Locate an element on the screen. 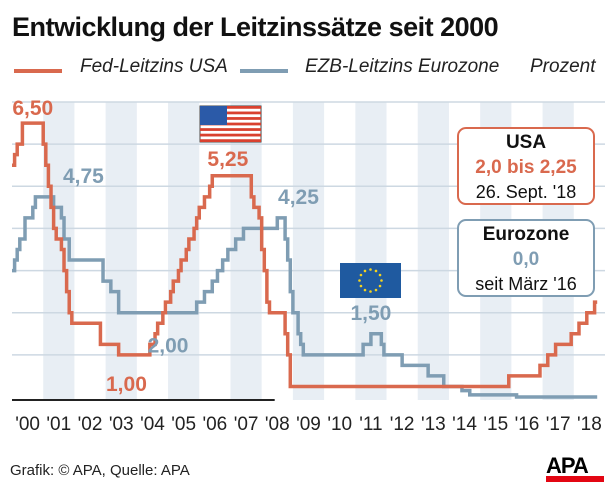  footer-credit: Grafik: © APA, Quelle: APA is located at coordinates (100, 470).